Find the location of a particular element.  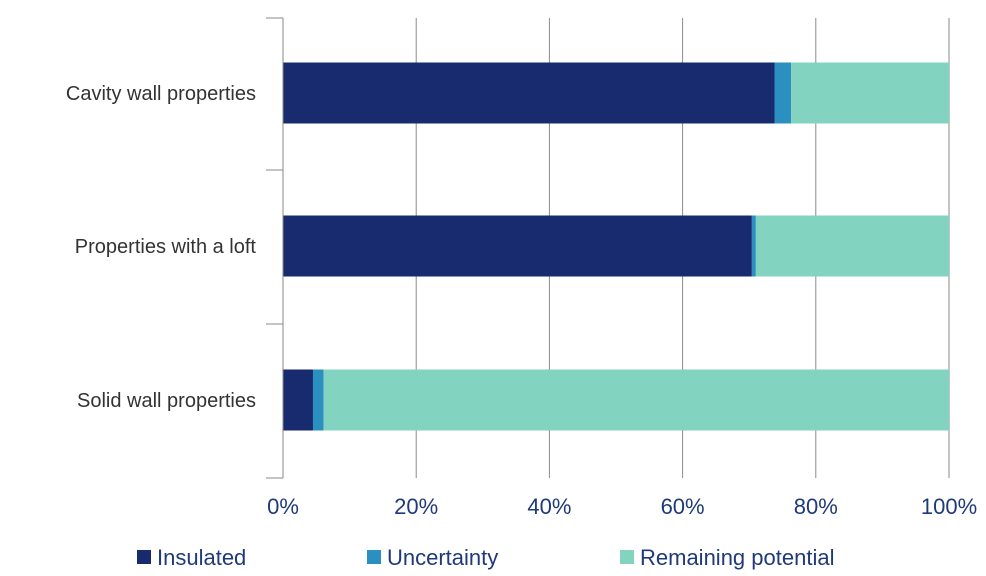

axes is located at coordinates (275, 248).